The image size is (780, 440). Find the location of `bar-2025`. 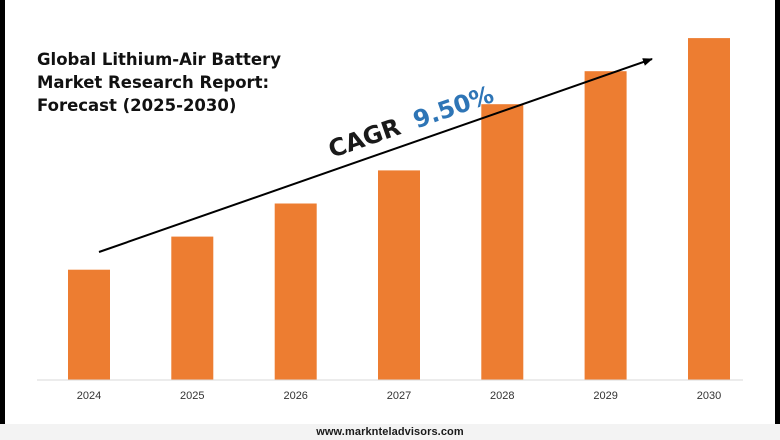

bar-2025 is located at coordinates (192, 308).